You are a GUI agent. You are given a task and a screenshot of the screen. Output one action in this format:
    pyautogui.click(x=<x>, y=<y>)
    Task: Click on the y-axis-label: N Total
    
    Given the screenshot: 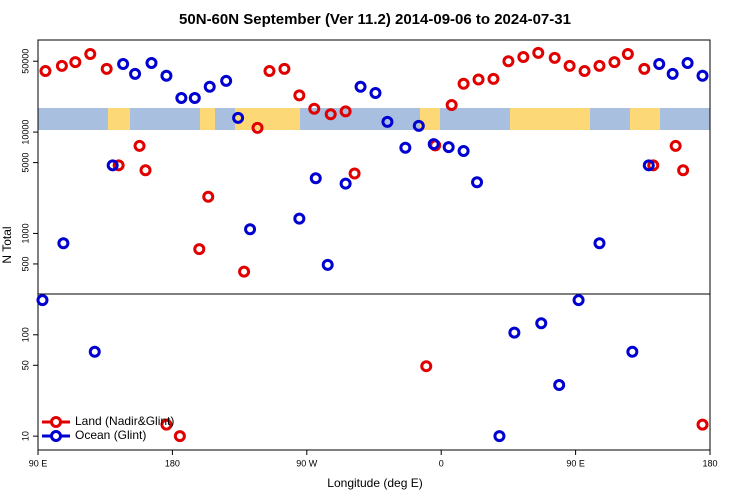 What is the action you would take?
    pyautogui.click(x=7, y=244)
    